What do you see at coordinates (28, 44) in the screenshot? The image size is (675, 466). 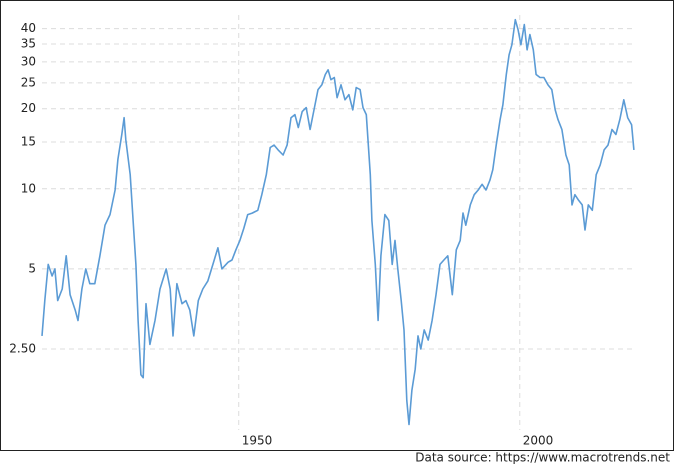 I see `y-tick-label: 35` at bounding box center [28, 44].